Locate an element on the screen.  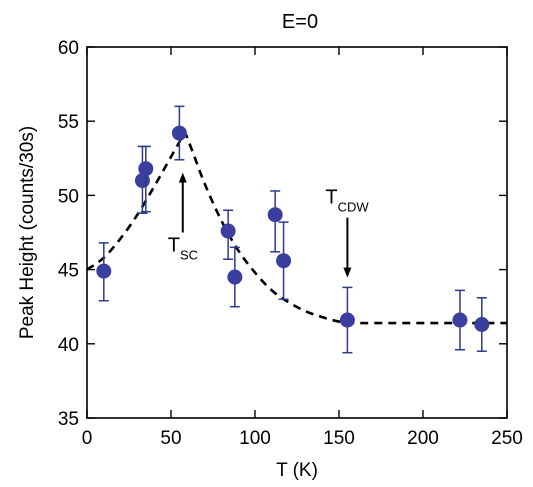
x-tick-label: 150 is located at coordinates (339, 438).